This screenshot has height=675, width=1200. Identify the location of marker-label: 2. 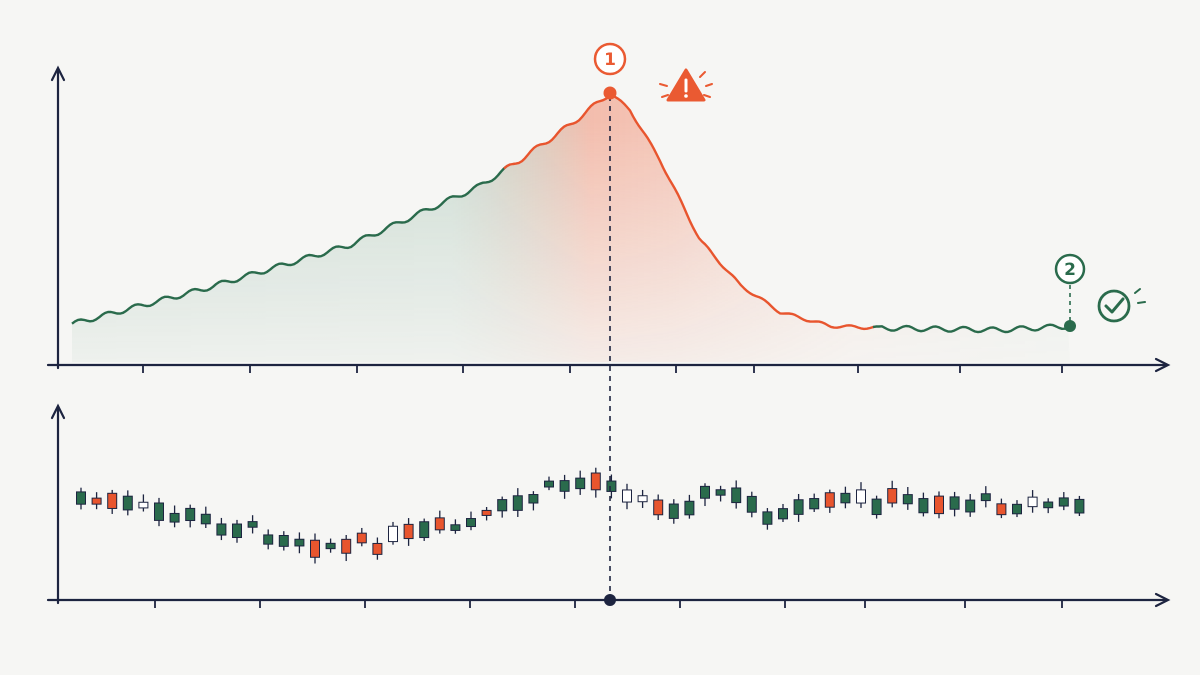
(1070, 270).